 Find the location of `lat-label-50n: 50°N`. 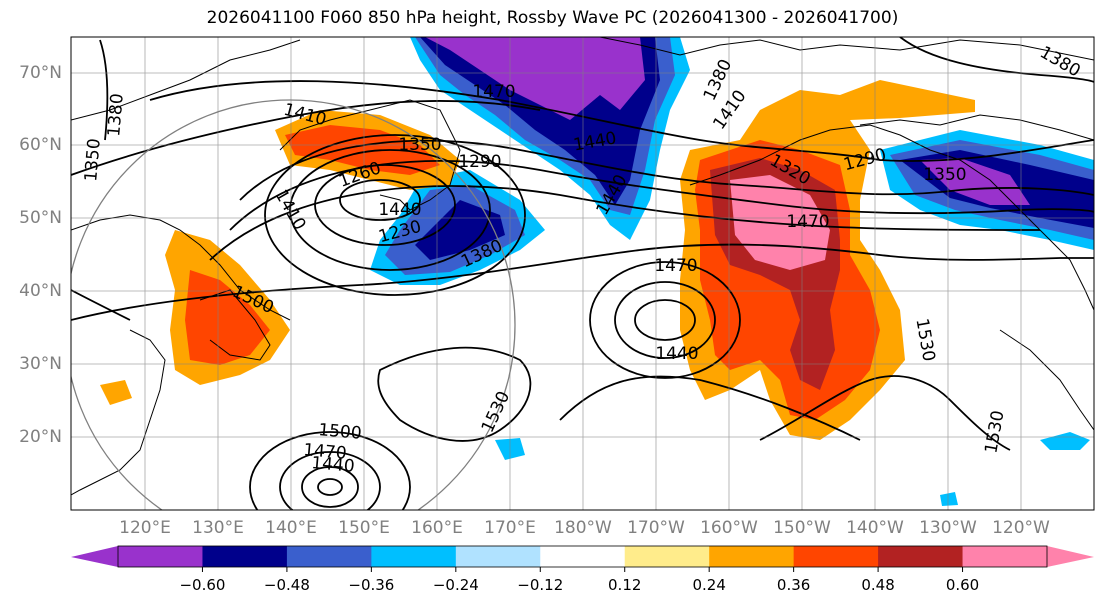

lat-label-50n: 50°N is located at coordinates (40, 218).